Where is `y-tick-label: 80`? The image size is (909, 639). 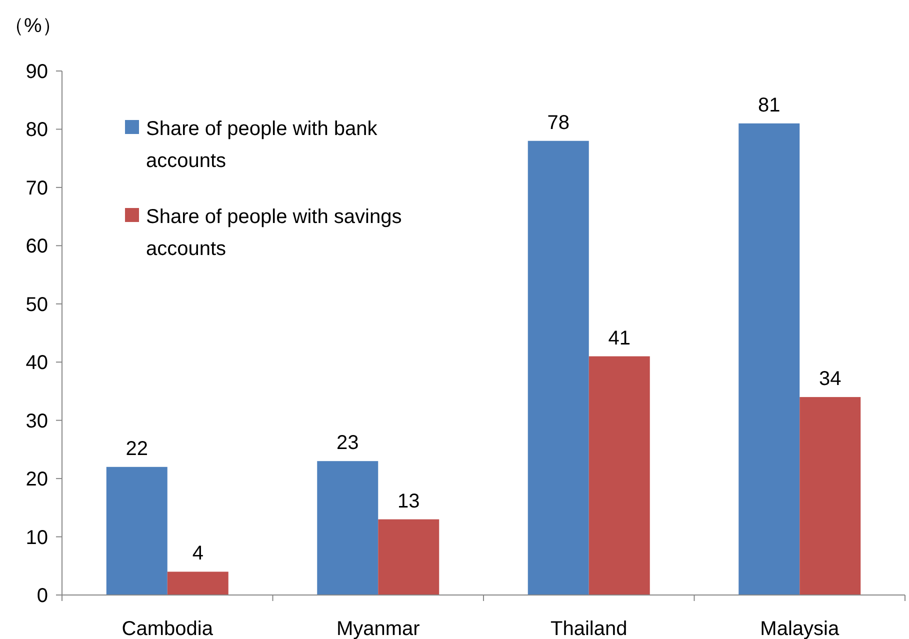 y-tick-label: 80 is located at coordinates (37, 130).